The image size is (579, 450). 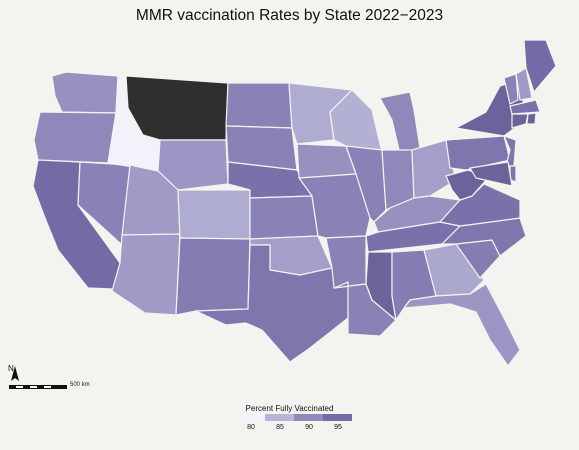 I want to click on state-massachusetts, so click(x=525, y=107).